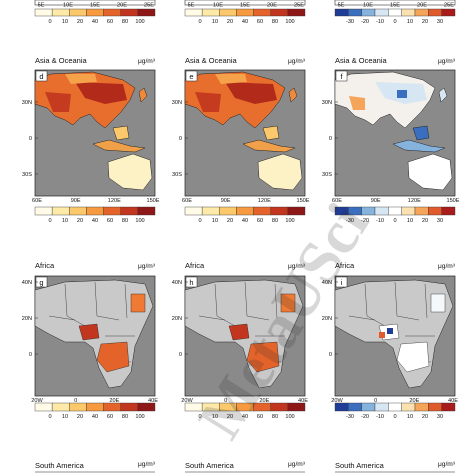 This screenshot has height=474, width=474. I want to click on africa-i-colorbar-tick: -30, so click(350, 417).